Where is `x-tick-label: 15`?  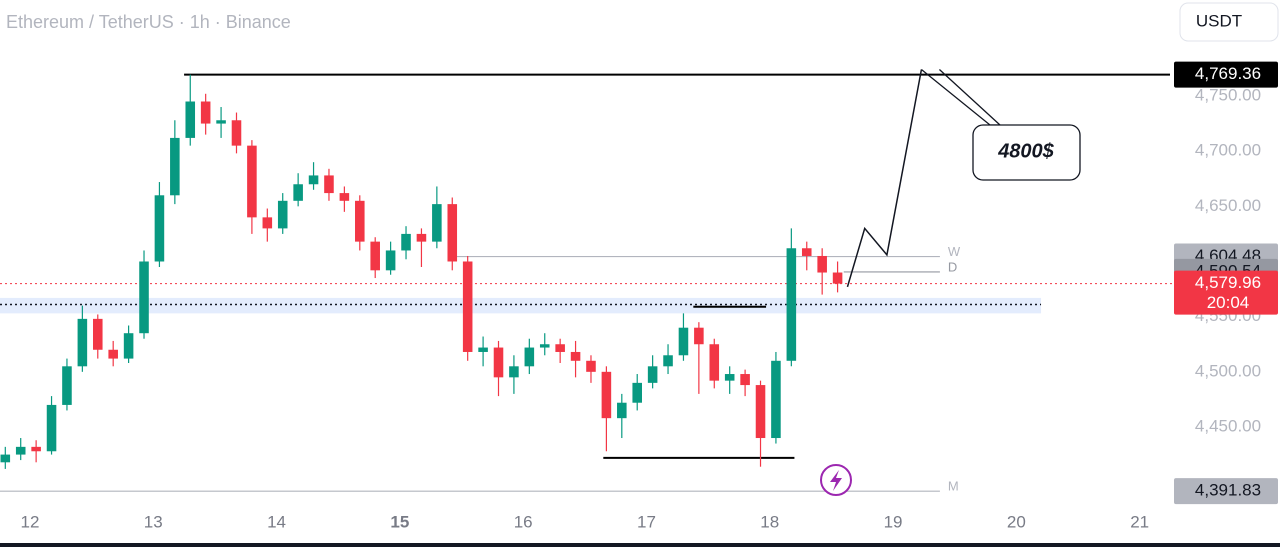
x-tick-label: 15 is located at coordinates (399, 521).